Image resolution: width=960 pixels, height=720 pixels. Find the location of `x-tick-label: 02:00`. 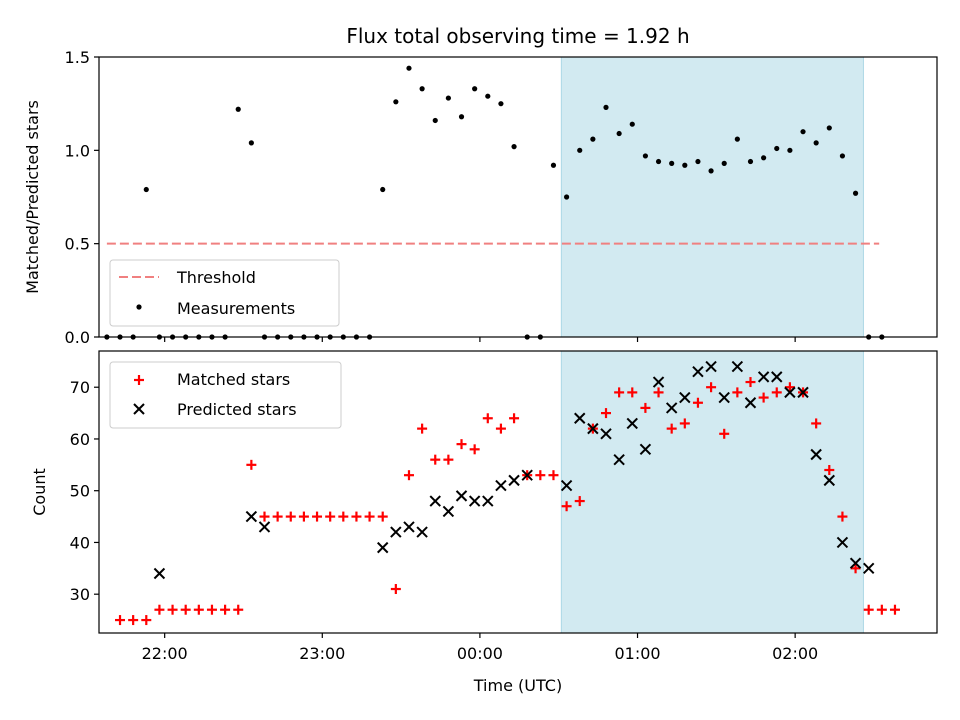

x-tick-label: 02:00 is located at coordinates (795, 653).